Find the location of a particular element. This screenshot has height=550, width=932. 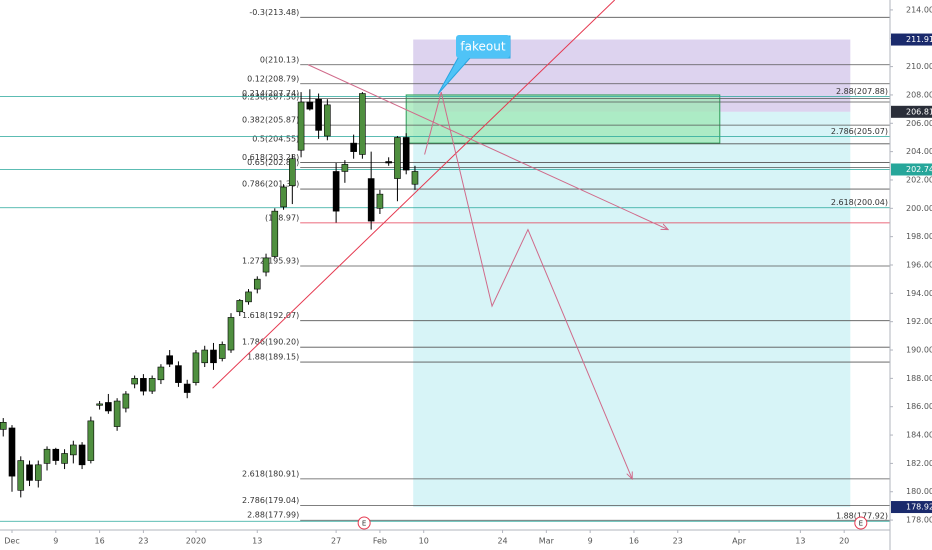

fib-level-label: -0.3(213.48) is located at coordinates (274, 12).